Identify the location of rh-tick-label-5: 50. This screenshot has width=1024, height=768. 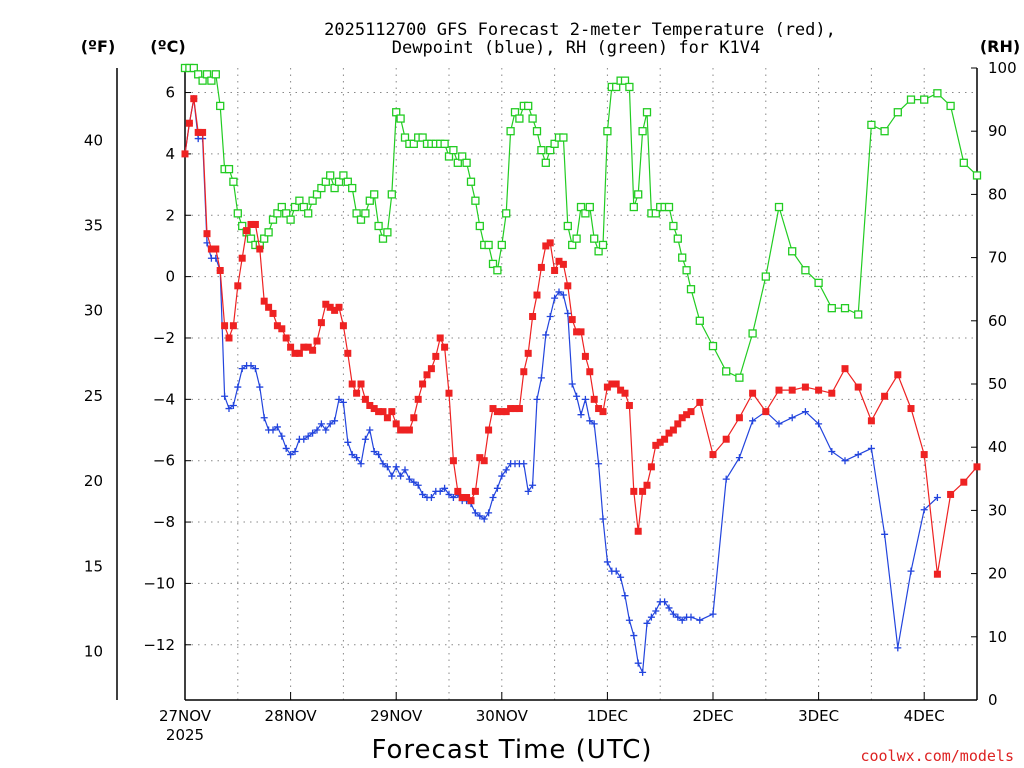
(997, 384).